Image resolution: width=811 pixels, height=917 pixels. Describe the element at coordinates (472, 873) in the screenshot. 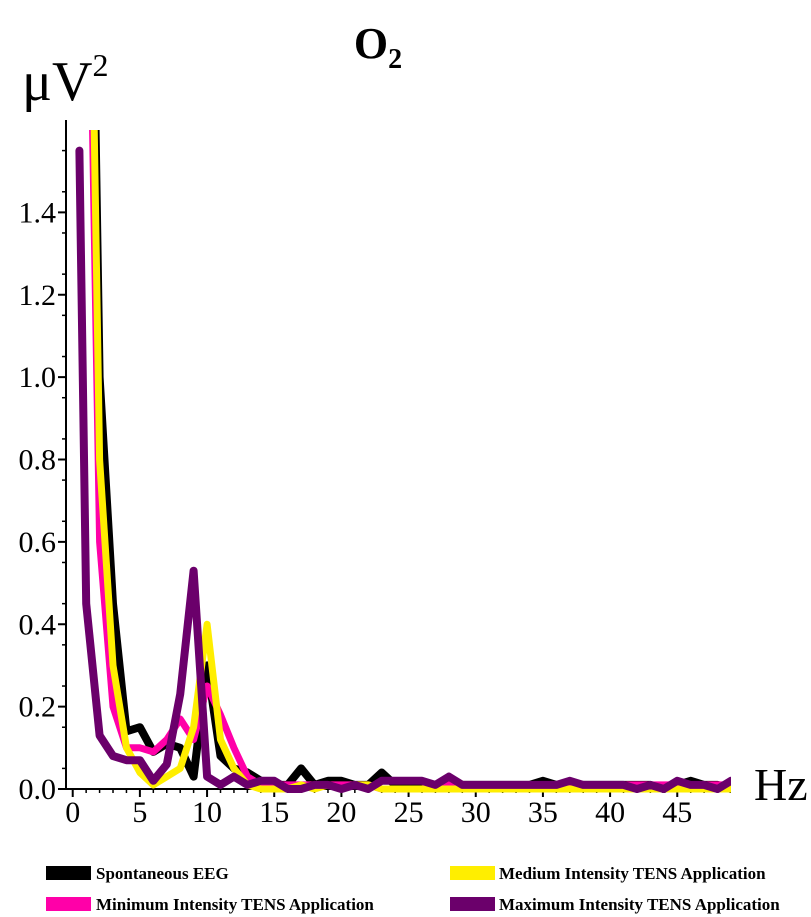

I see `legend-swatch-medium-intensity` at that location.